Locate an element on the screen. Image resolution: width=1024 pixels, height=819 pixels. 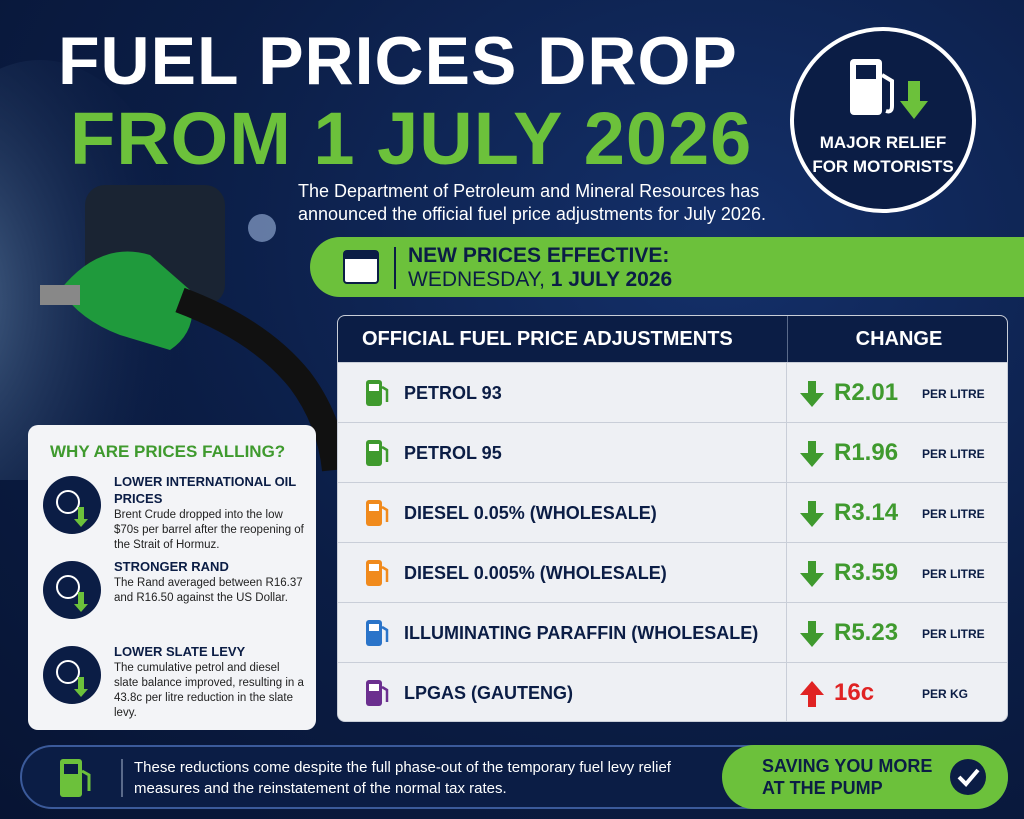
table-header: CHANGE is located at coordinates (897, 339).